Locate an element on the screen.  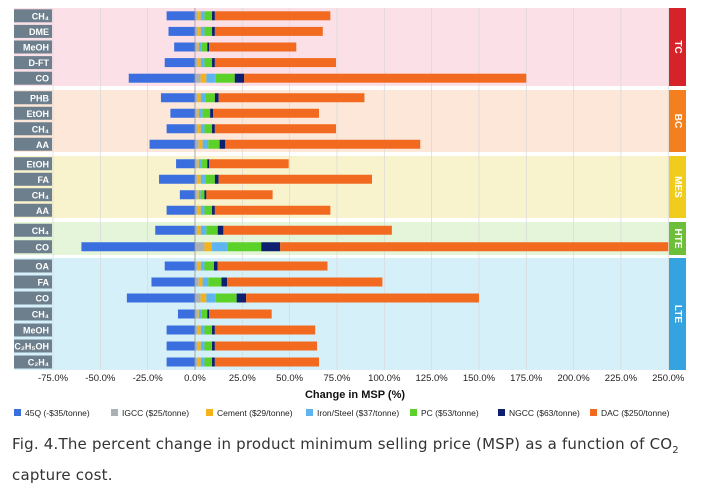
legend-label: NGCC ($63/tonne) is located at coordinates (544, 413).